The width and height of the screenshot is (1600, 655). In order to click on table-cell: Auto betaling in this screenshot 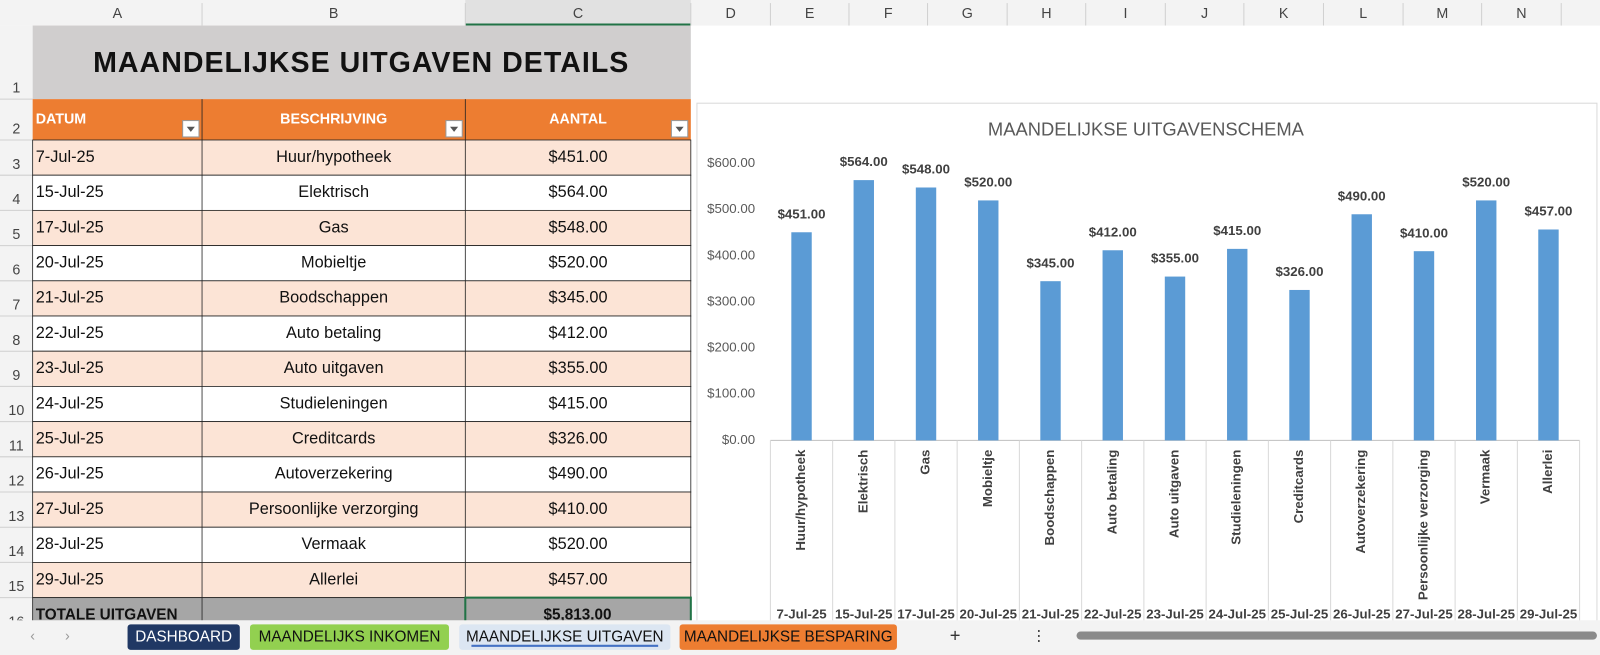, I will do `click(333, 333)`.